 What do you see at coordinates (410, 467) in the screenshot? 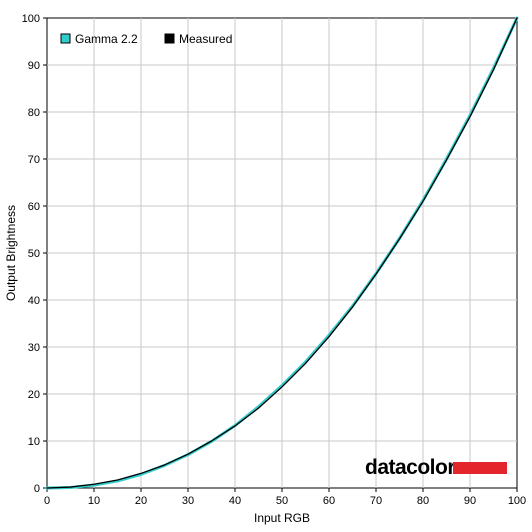
I see `brand-wordmark: datacolor` at bounding box center [410, 467].